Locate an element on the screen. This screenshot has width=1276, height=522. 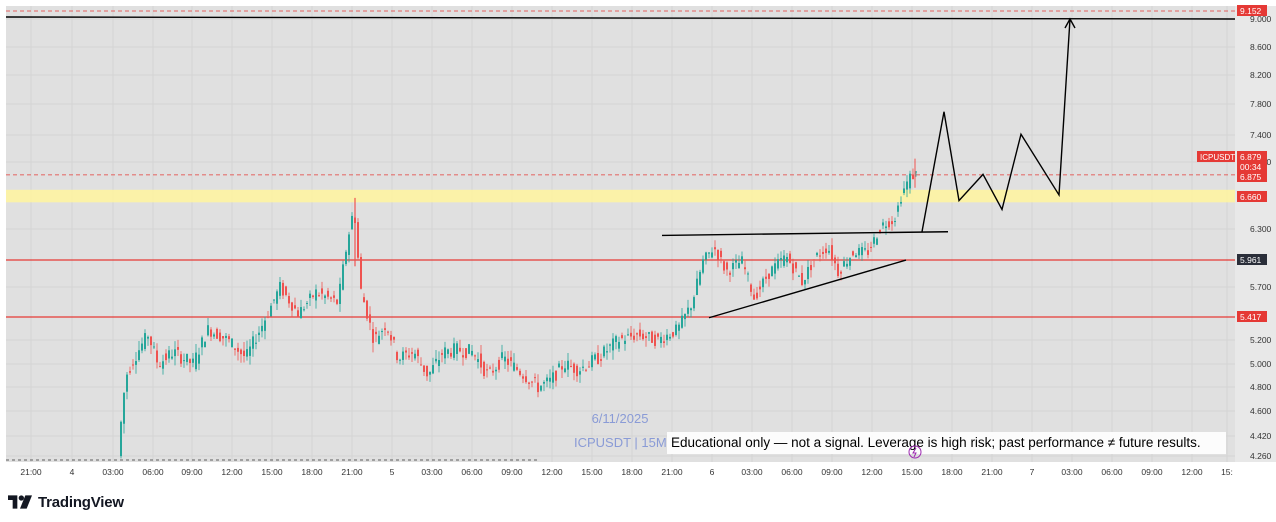
time-tick-label: 06:00 is located at coordinates (153, 472).